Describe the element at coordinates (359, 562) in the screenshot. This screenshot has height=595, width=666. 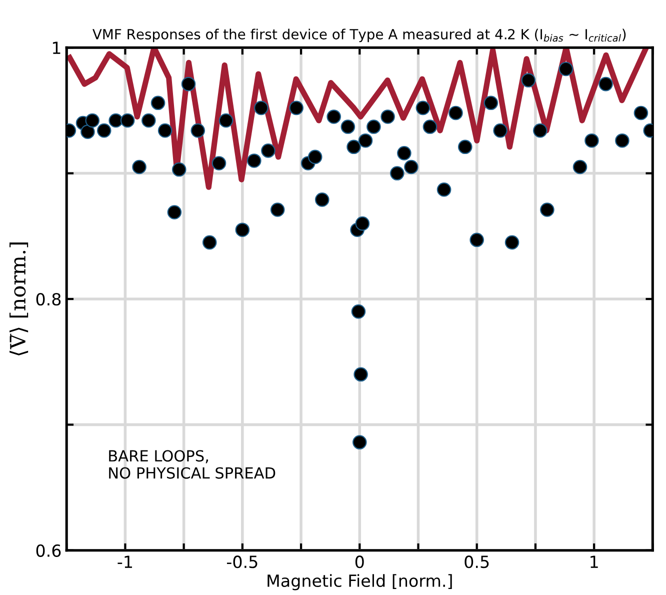
I see `x-tick-label: 0` at that location.